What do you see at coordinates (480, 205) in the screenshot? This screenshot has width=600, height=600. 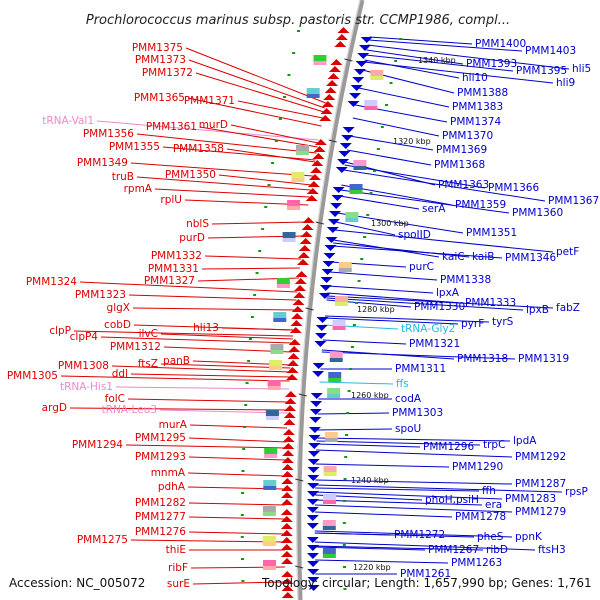 I see `right-gene-label: PMM1359` at bounding box center [480, 205].